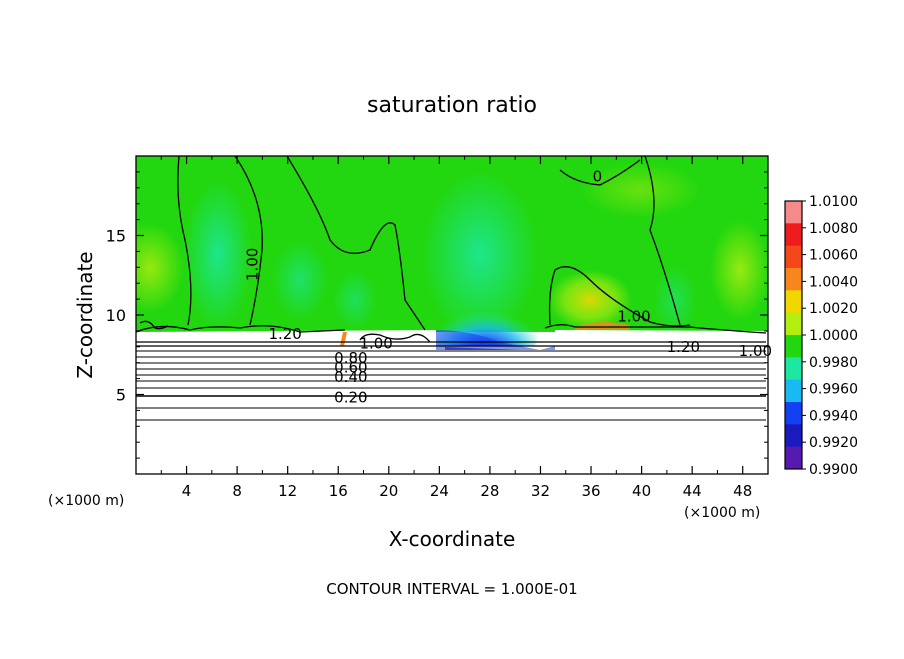 This screenshot has width=904, height=659. What do you see at coordinates (742, 491) in the screenshot?
I see `x-tick-label: 48` at bounding box center [742, 491].